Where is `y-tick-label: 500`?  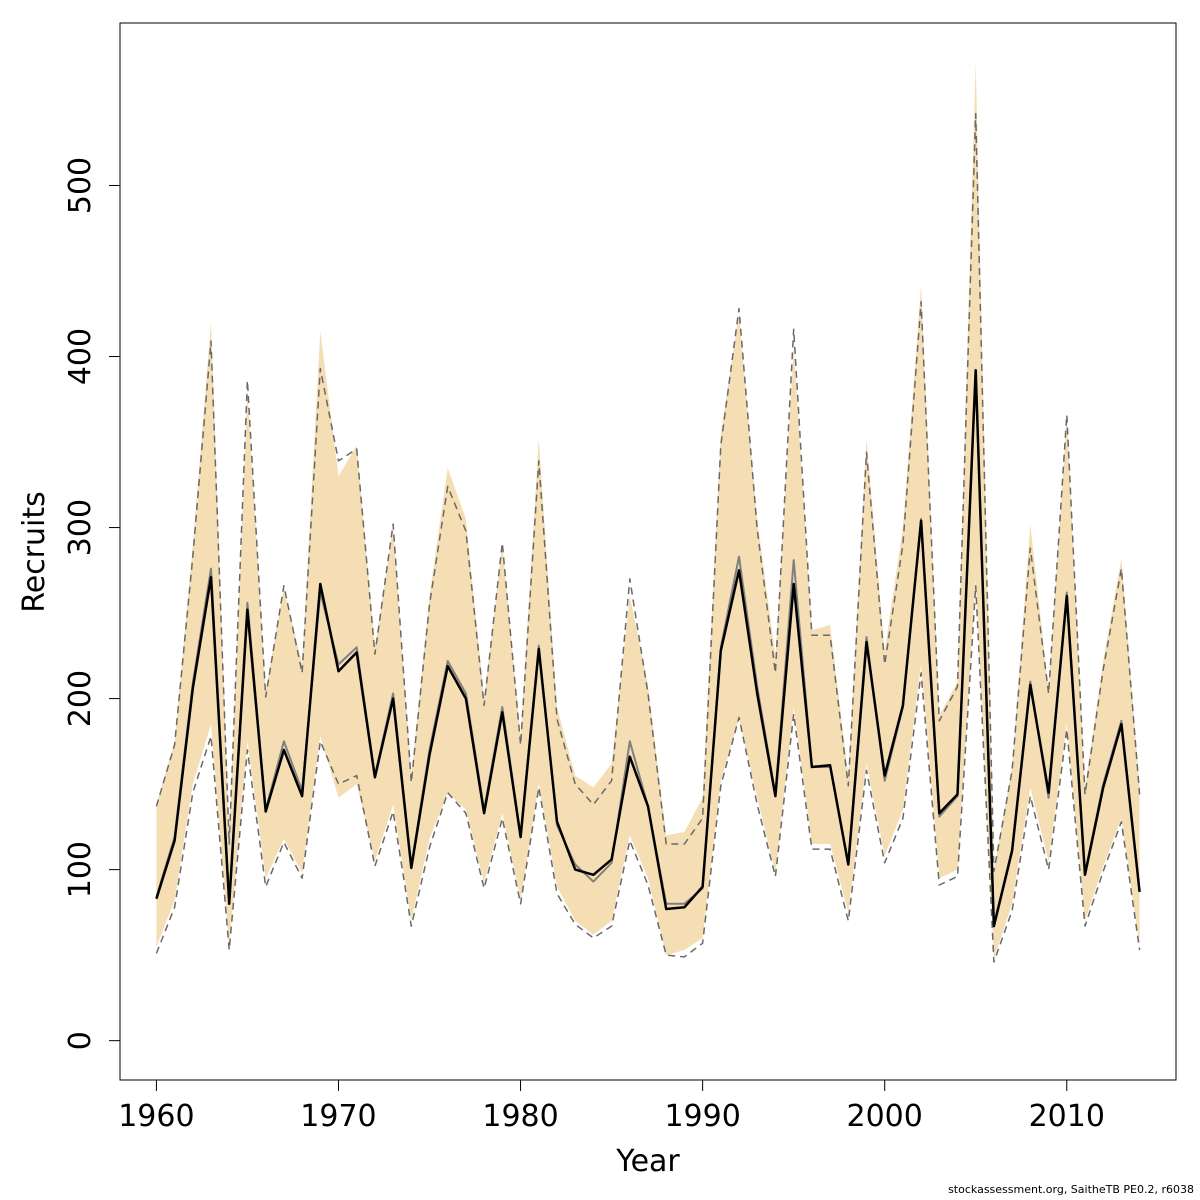 y-tick-label: 500 is located at coordinates (80, 185).